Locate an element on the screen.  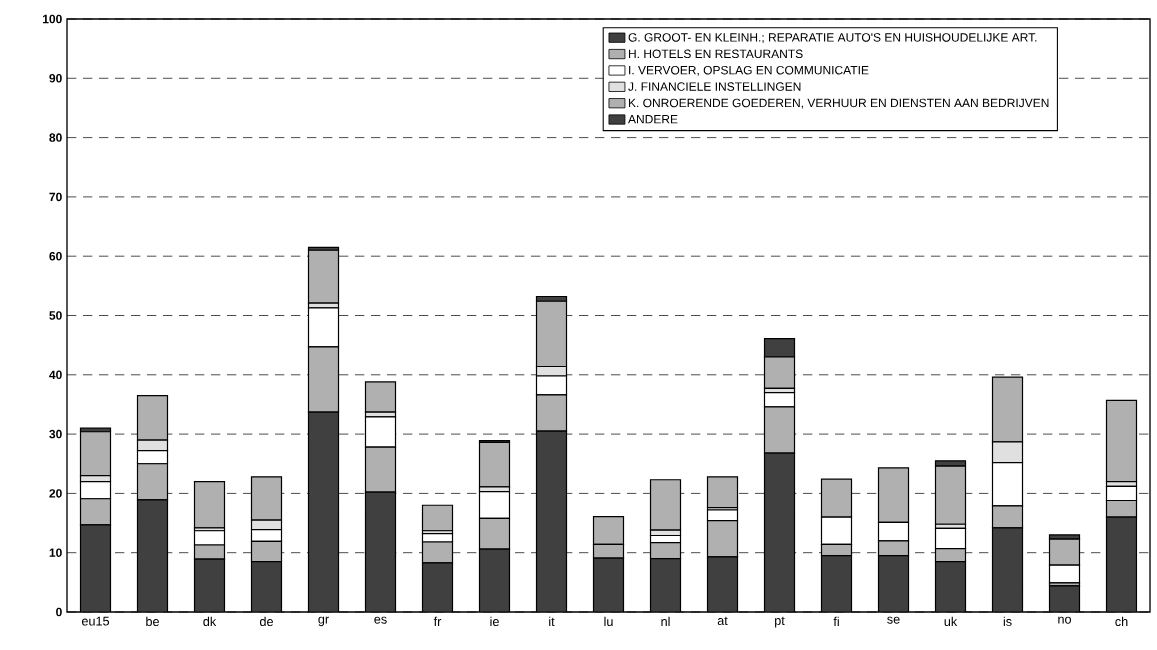
y-tick-label: 30 is located at coordinates (55, 434).